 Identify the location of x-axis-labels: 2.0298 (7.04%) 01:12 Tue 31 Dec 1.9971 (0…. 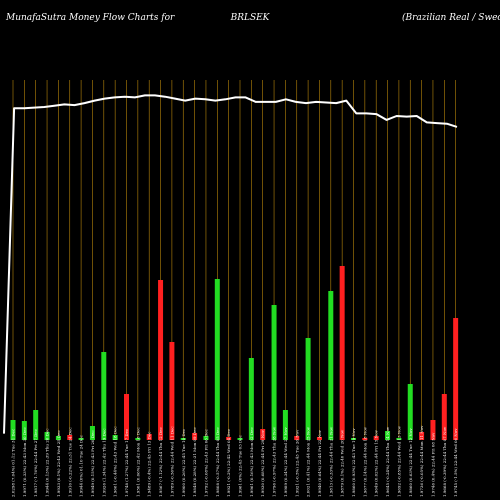
(235, 461).